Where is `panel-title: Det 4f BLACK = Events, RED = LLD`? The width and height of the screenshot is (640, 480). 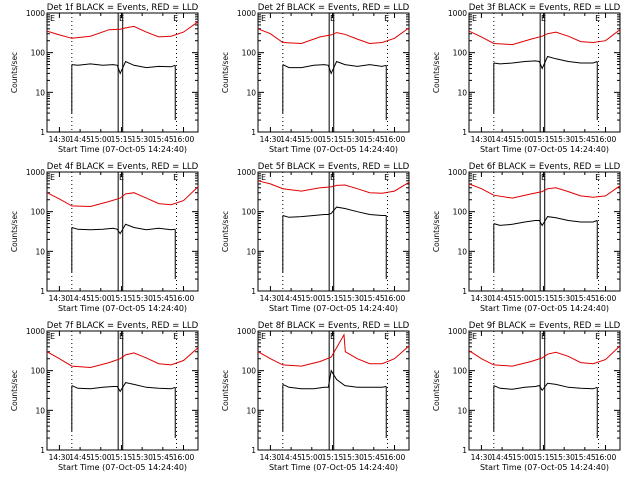
panel-title: Det 4f BLACK = Events, RED = LLD is located at coordinates (123, 167).